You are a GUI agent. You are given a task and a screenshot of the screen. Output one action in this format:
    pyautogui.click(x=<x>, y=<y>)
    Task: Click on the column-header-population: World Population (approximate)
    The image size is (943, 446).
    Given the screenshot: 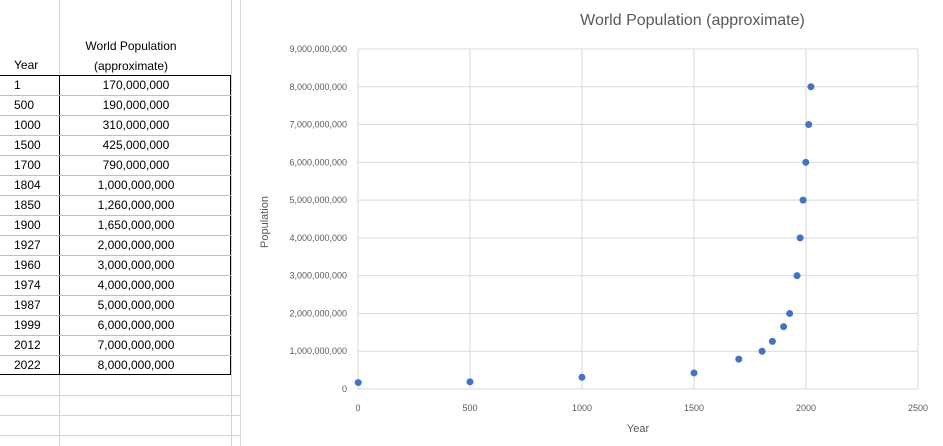 What is the action you would take?
    pyautogui.click(x=145, y=56)
    